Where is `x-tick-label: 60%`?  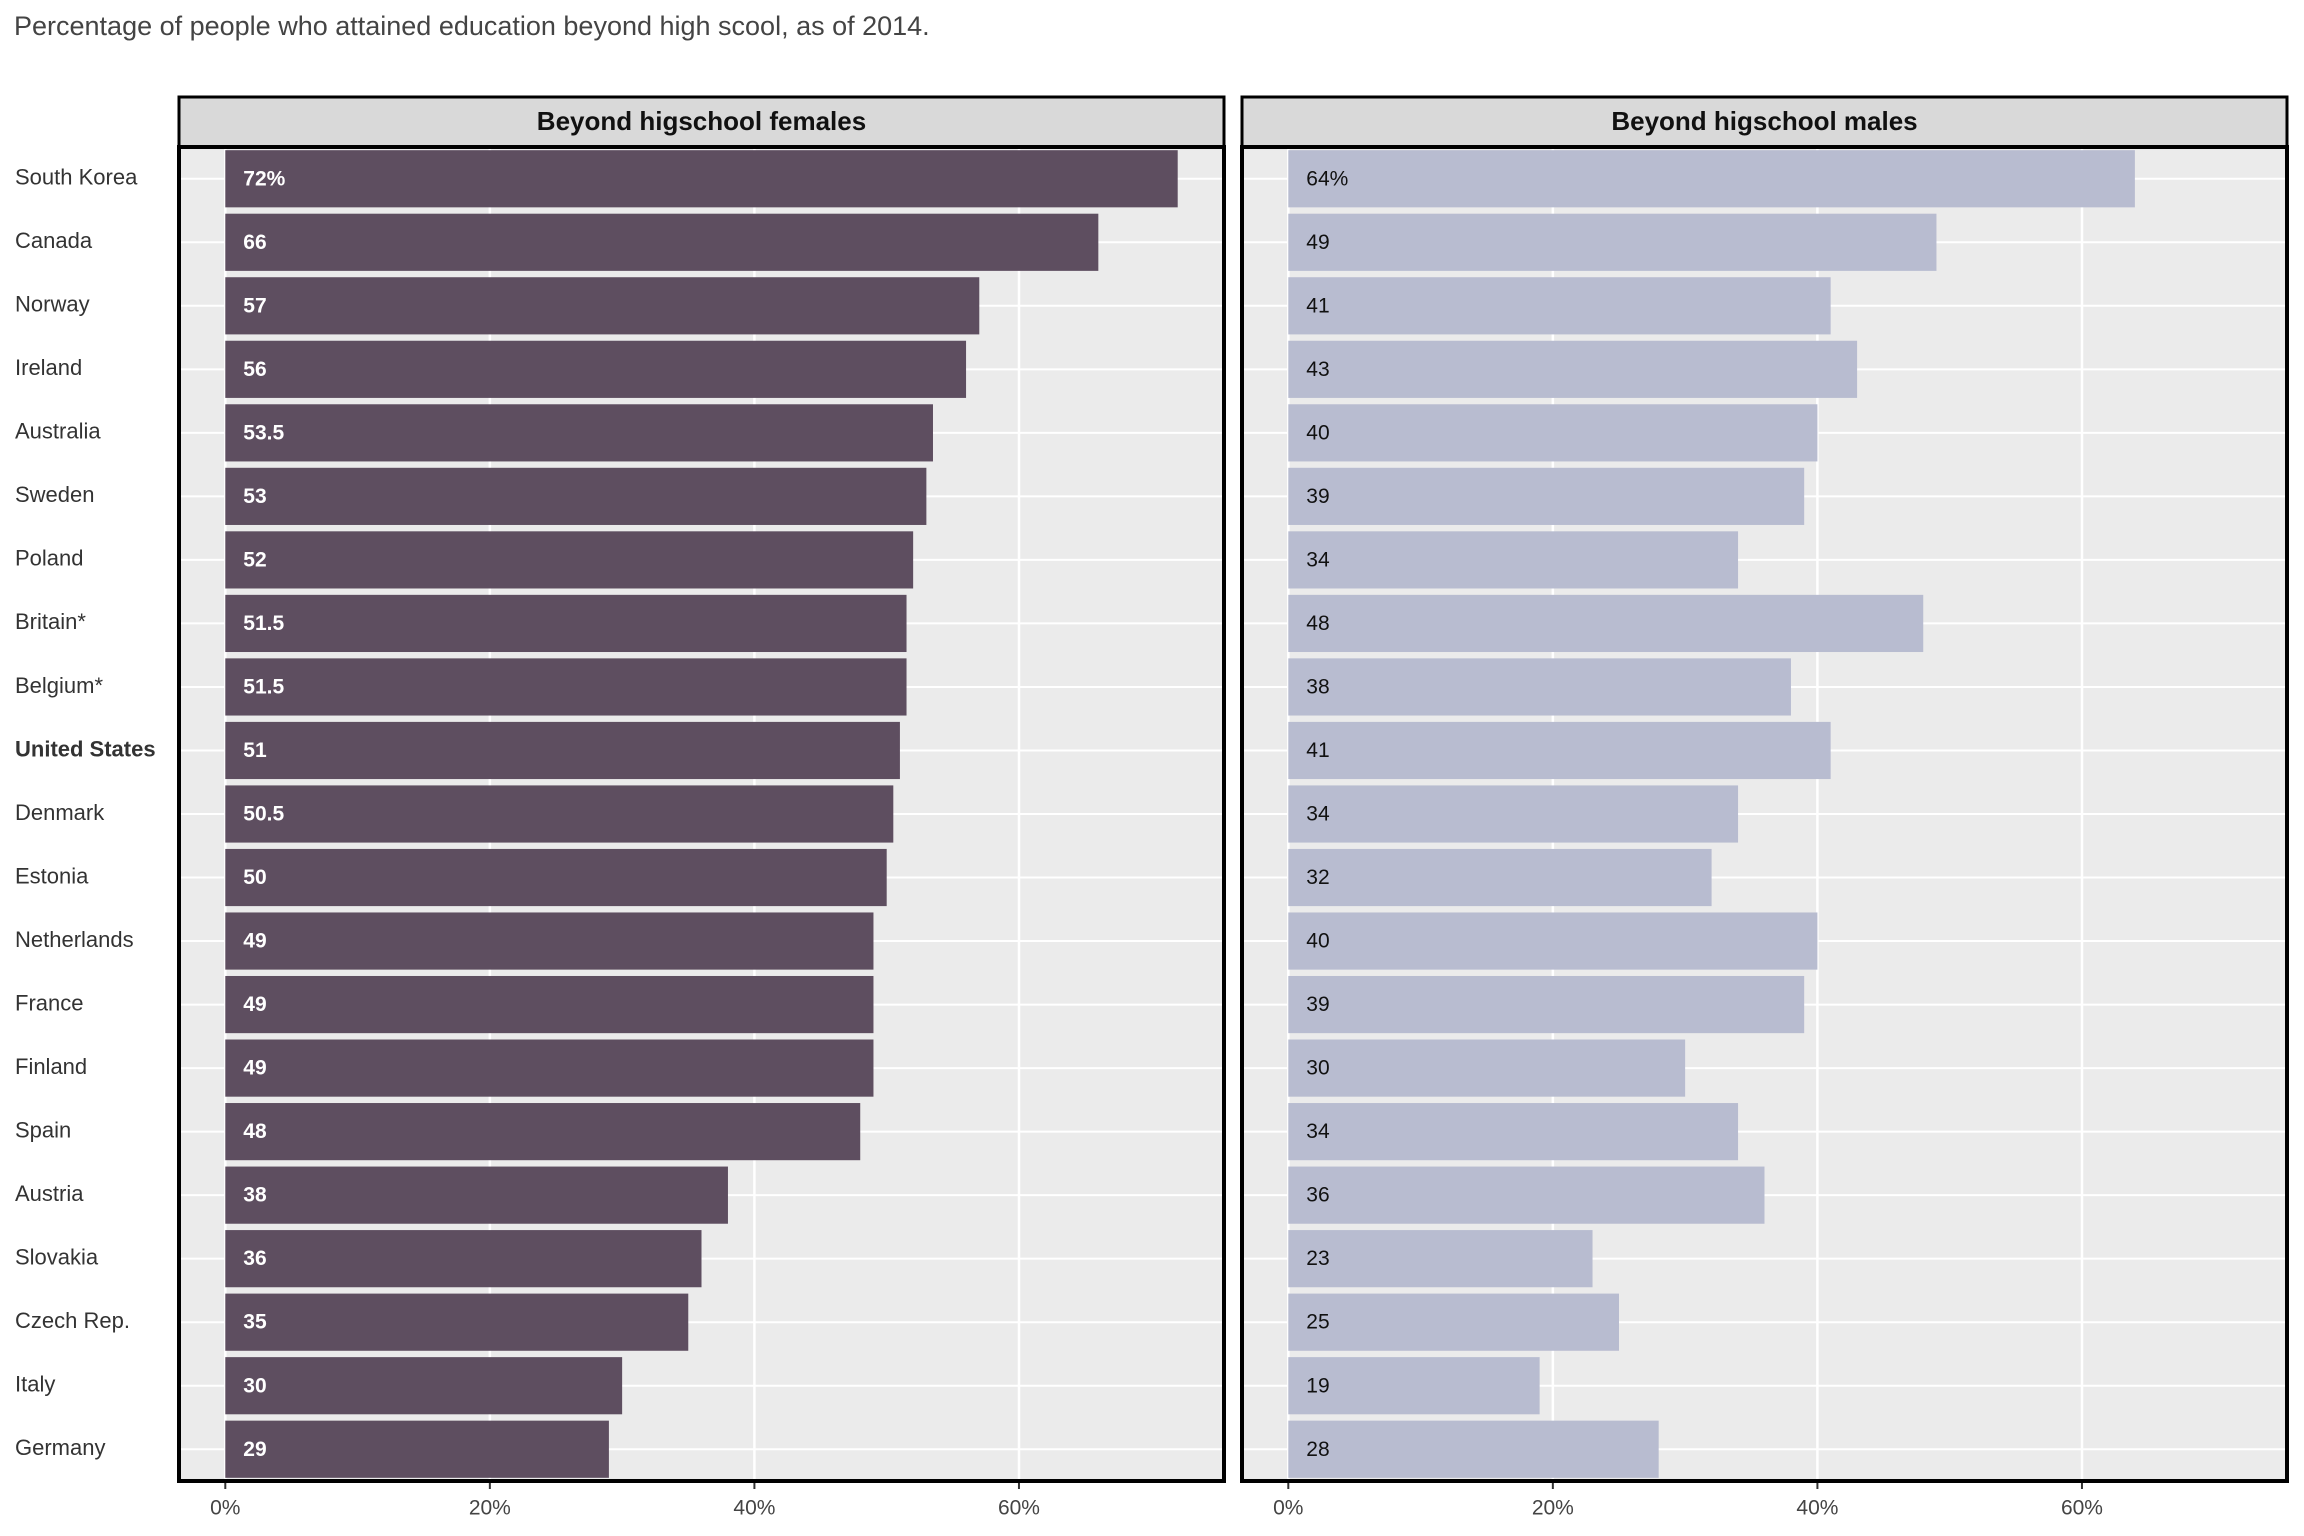 x-tick-label: 60% is located at coordinates (2082, 1508).